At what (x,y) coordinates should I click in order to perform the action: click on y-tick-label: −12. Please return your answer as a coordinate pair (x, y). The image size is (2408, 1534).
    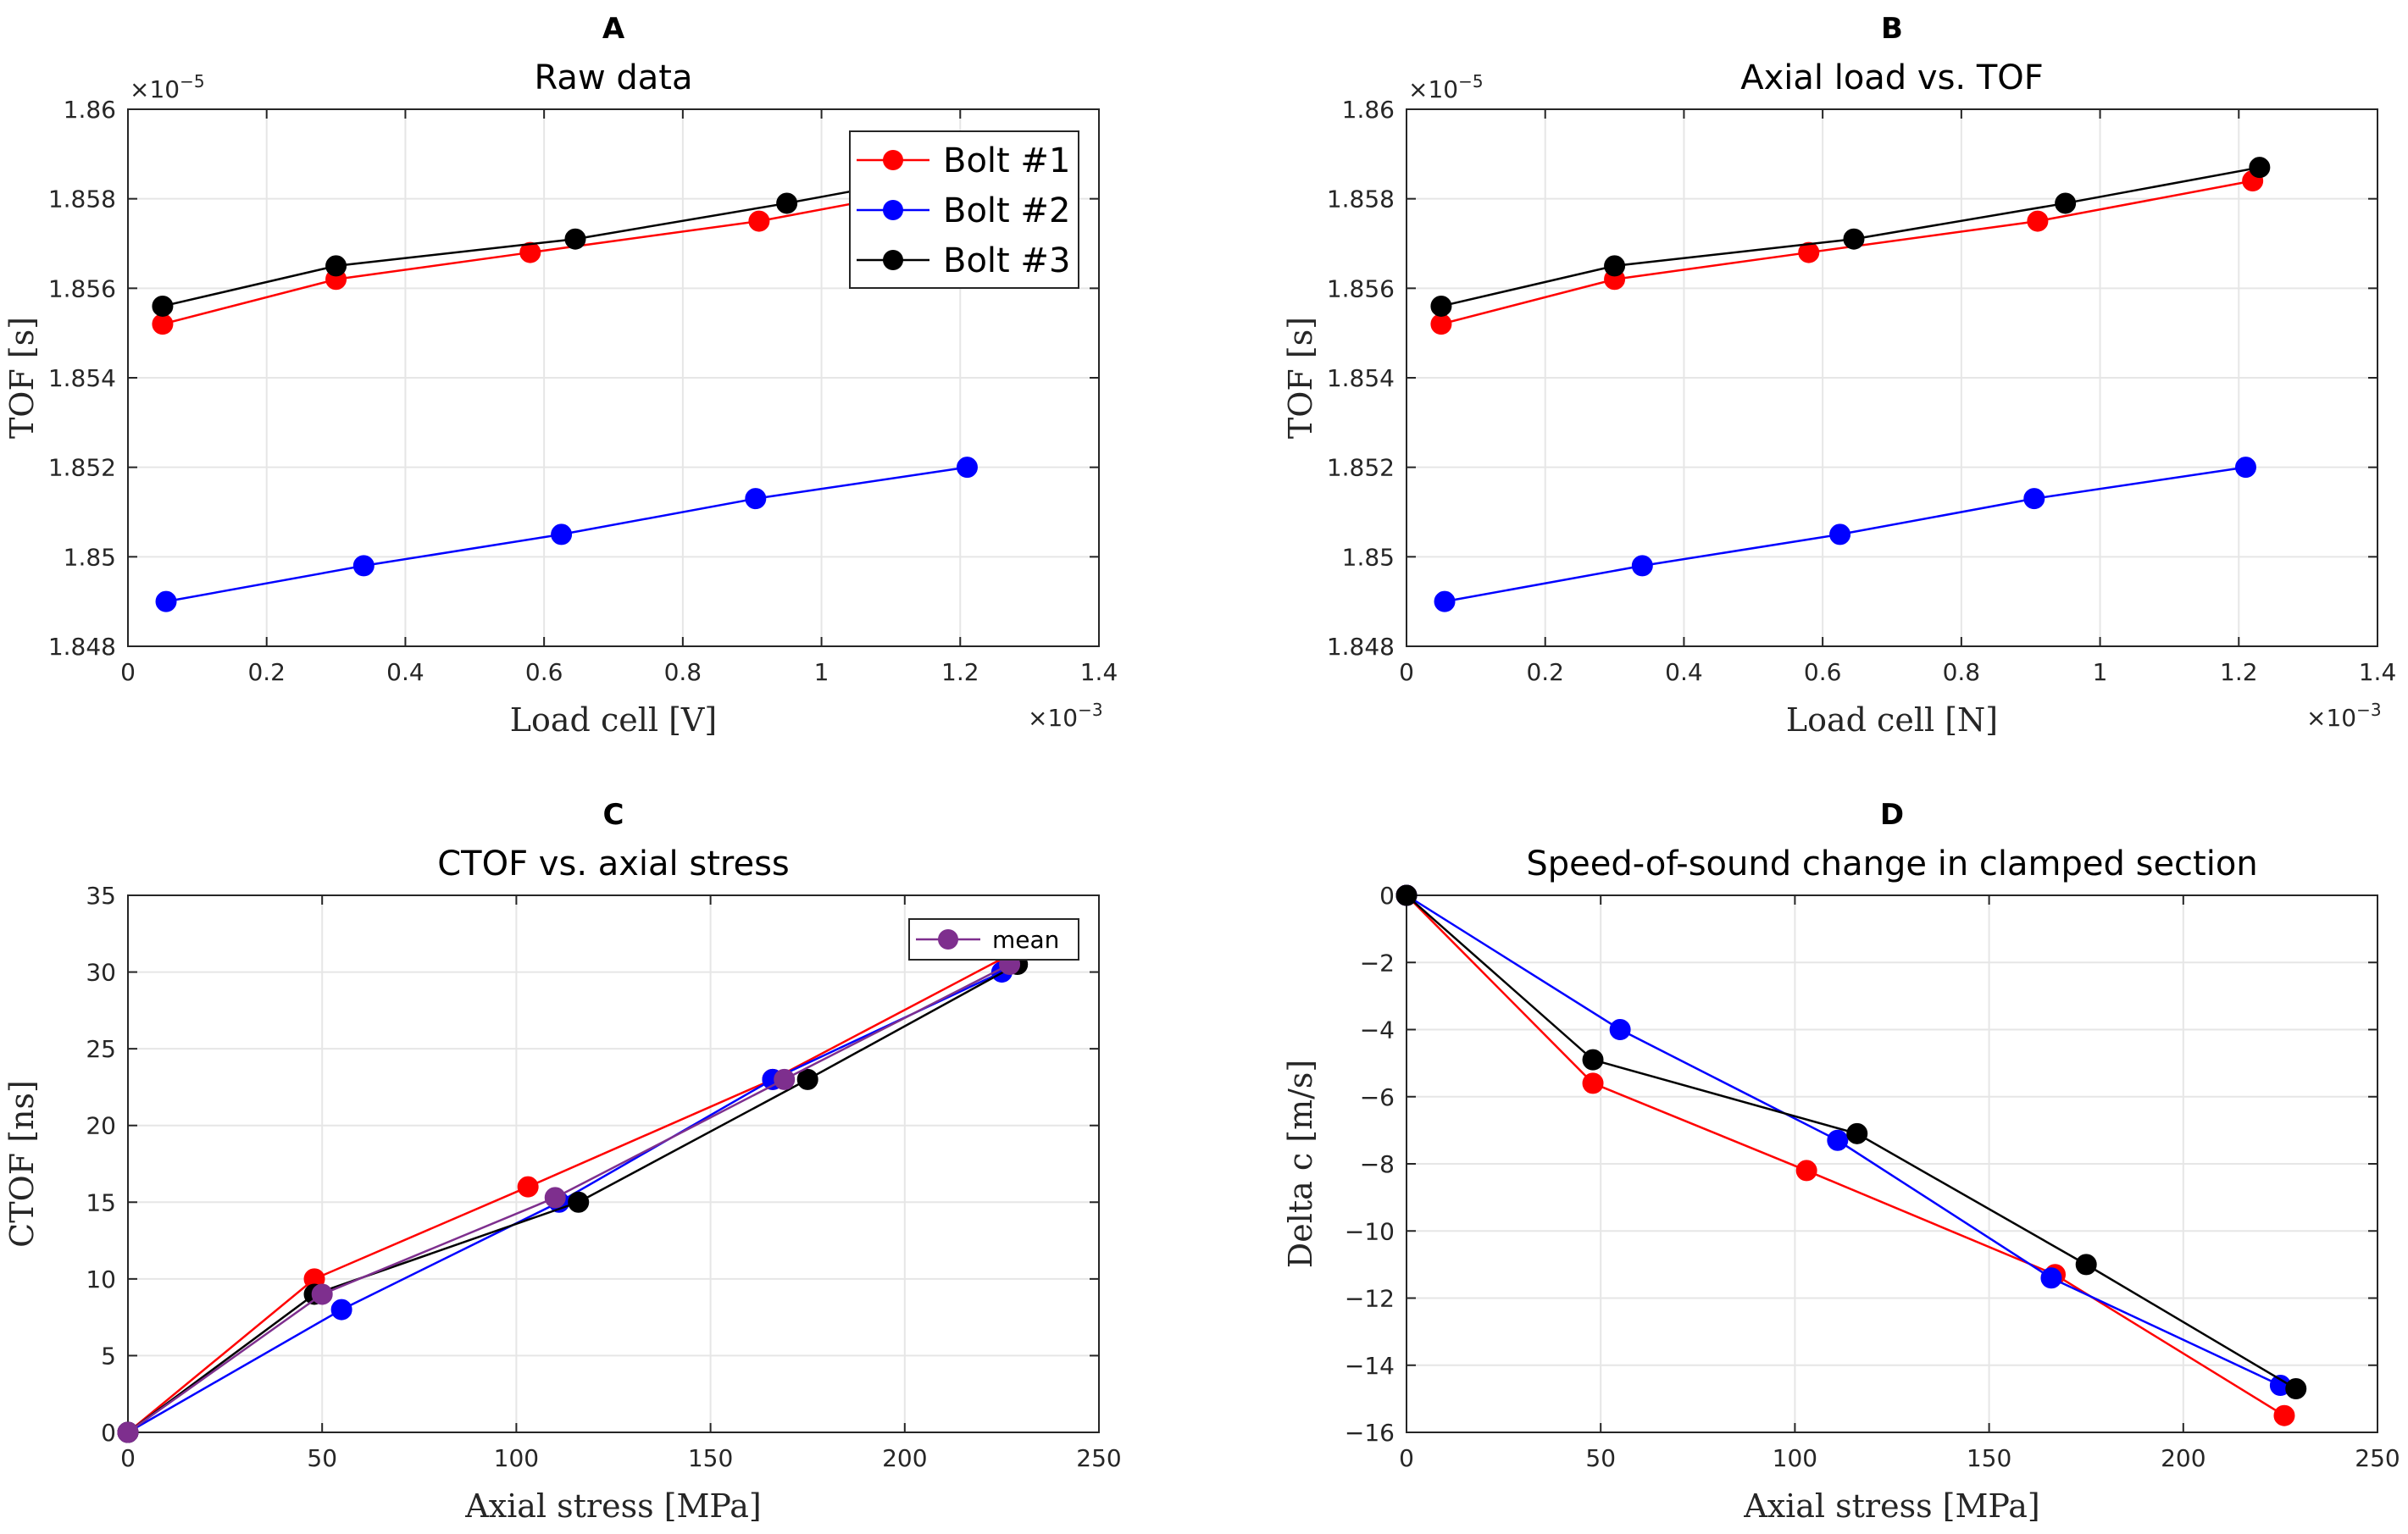
    Looking at the image, I should click on (1370, 1299).